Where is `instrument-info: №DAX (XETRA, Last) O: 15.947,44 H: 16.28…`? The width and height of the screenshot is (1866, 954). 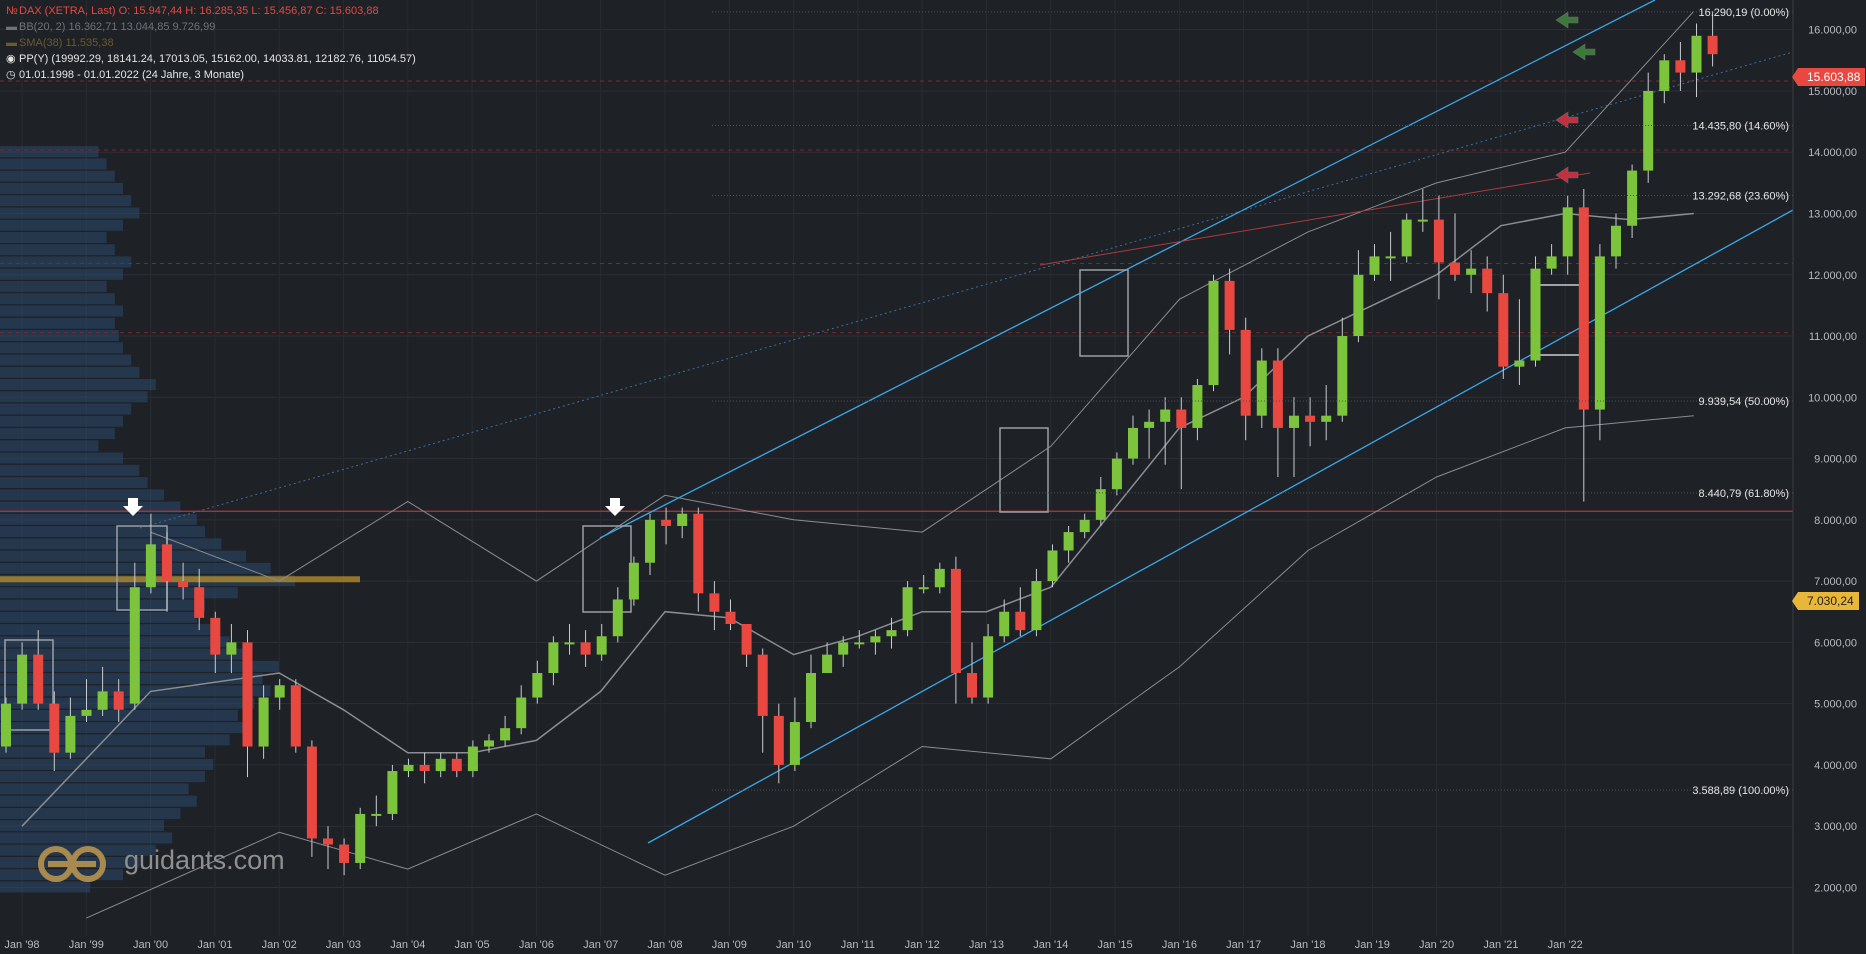 instrument-info: №DAX (XETRA, Last) O: 15.947,44 H: 16.28… is located at coordinates (192, 11).